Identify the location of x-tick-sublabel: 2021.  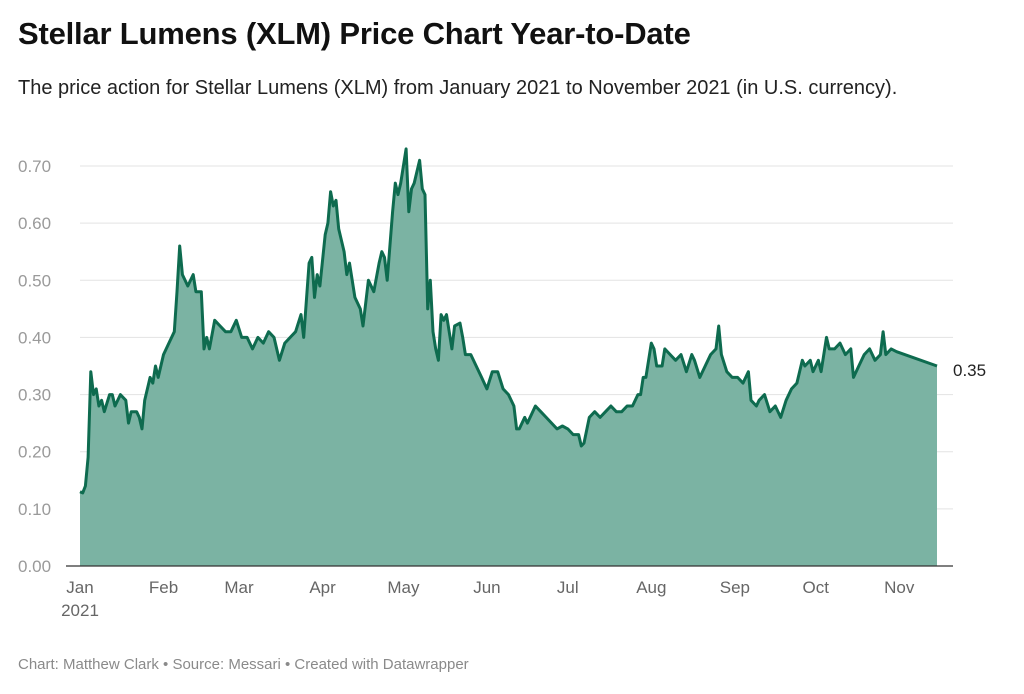
(80, 610).